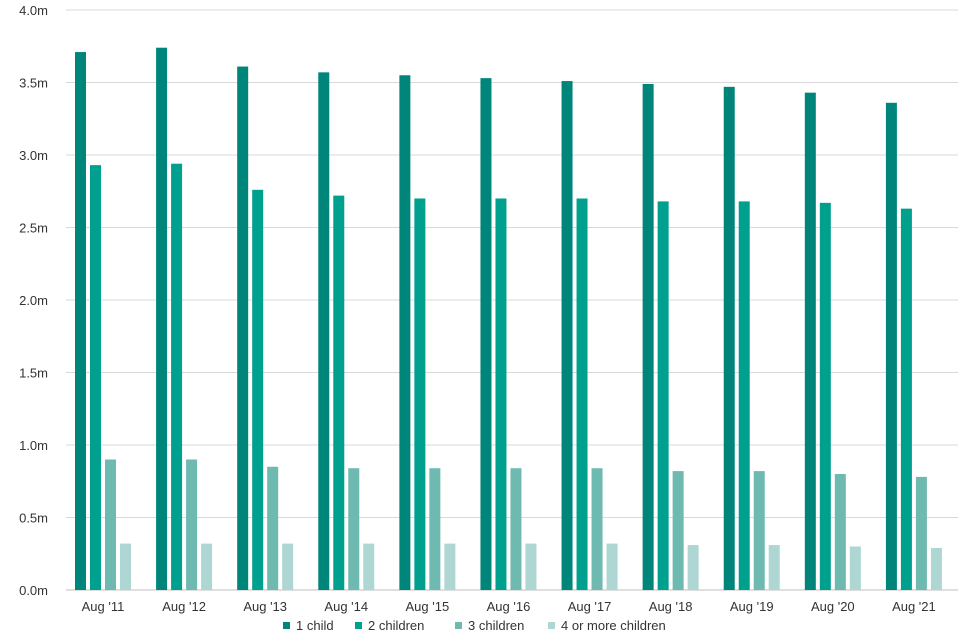 The width and height of the screenshot is (960, 640). I want to click on x-tick-label: Aug '12, so click(184, 606).